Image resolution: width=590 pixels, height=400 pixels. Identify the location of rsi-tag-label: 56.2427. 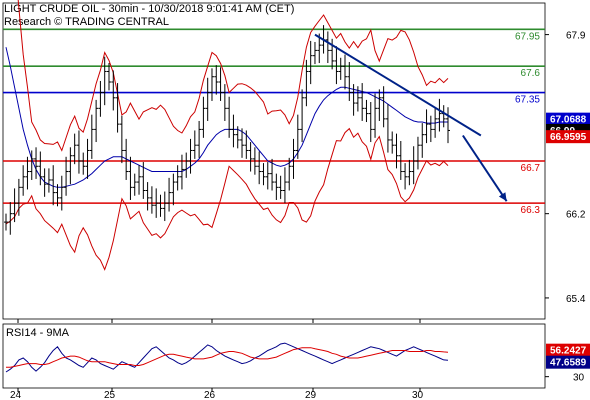
(568, 351).